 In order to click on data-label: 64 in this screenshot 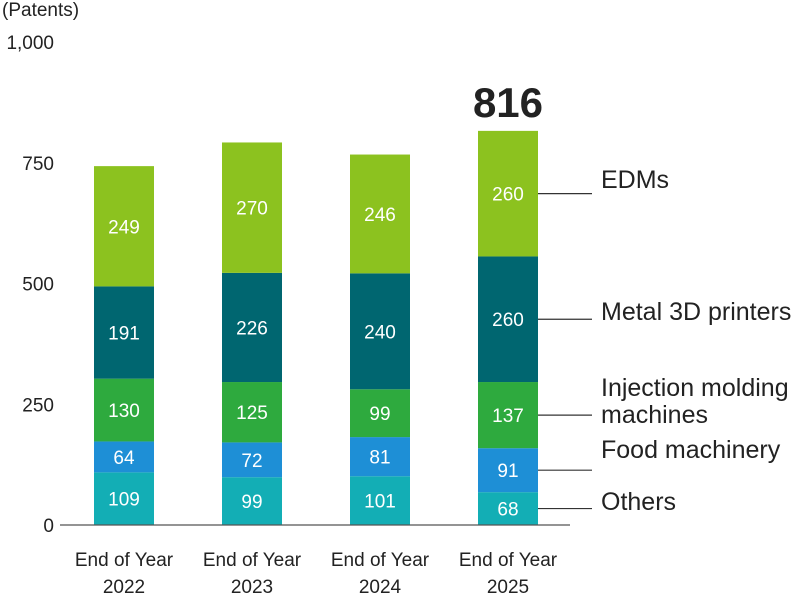, I will do `click(124, 458)`.